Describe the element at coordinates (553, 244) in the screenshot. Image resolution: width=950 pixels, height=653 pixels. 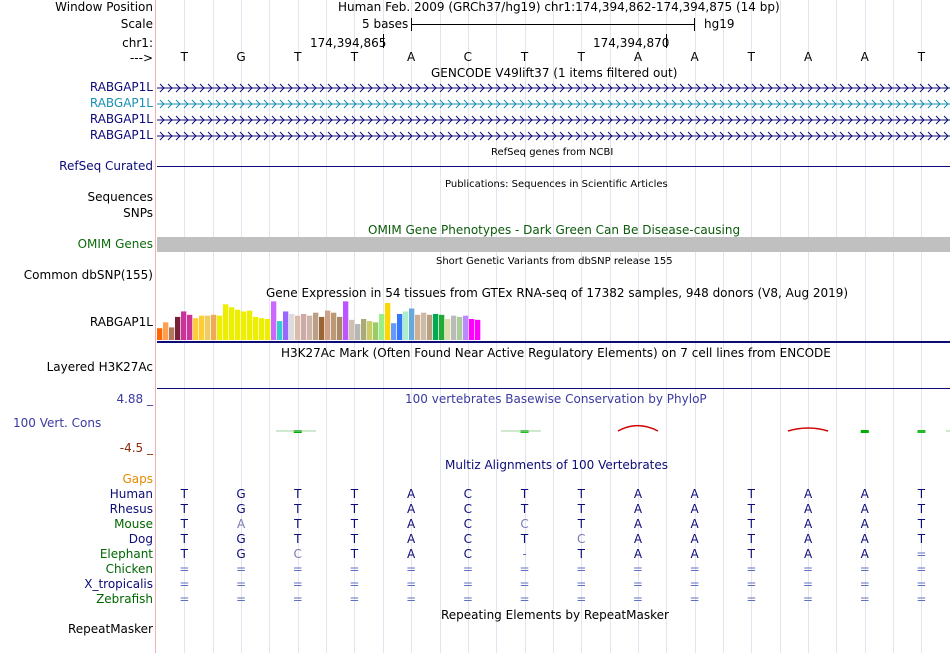
I see `omim-gene-bar` at that location.